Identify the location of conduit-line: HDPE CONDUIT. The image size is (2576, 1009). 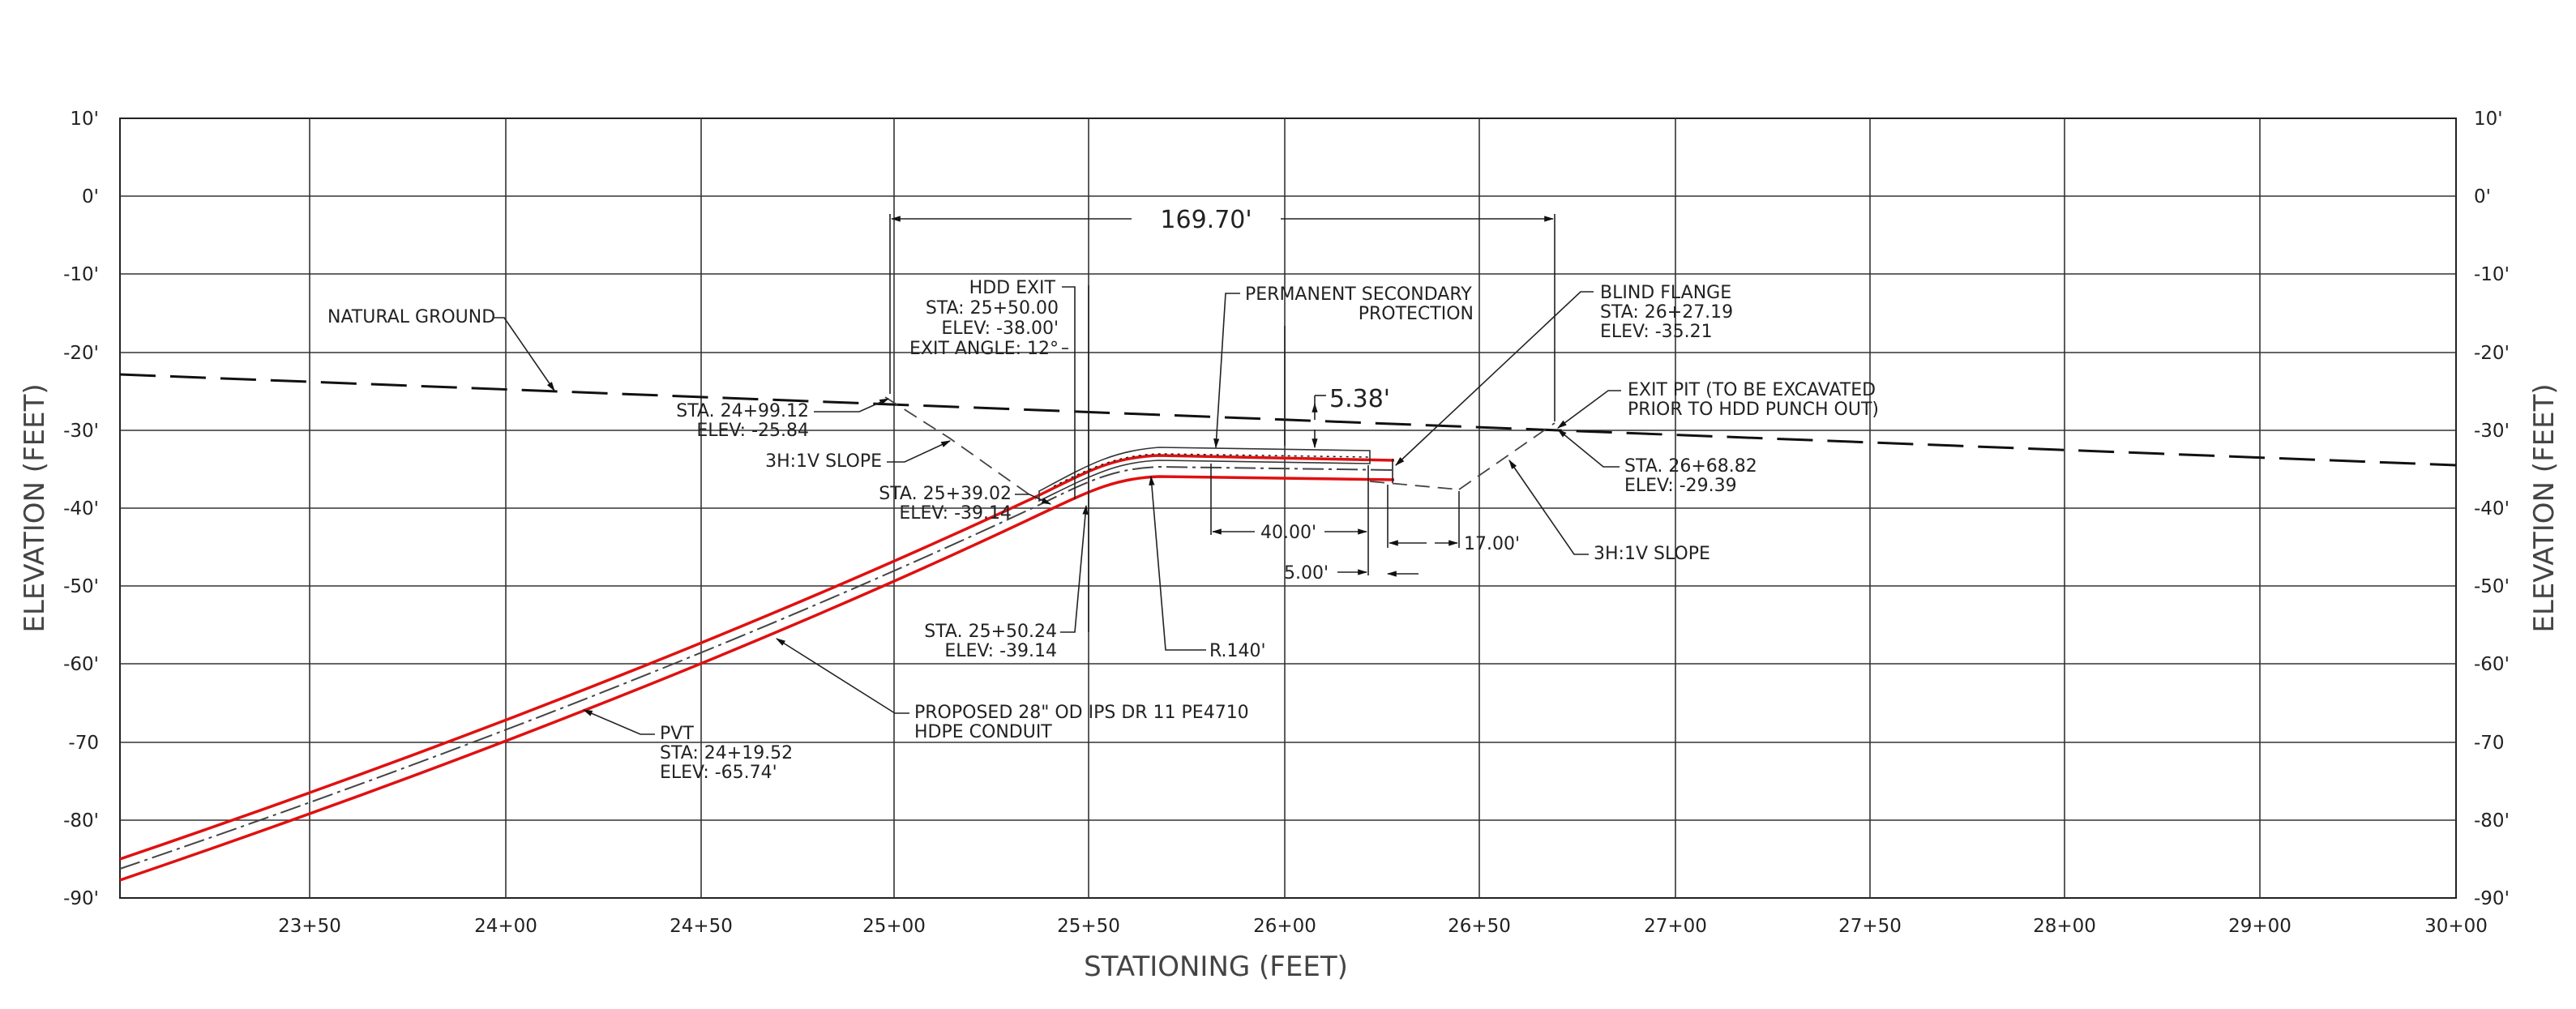
(983, 732).